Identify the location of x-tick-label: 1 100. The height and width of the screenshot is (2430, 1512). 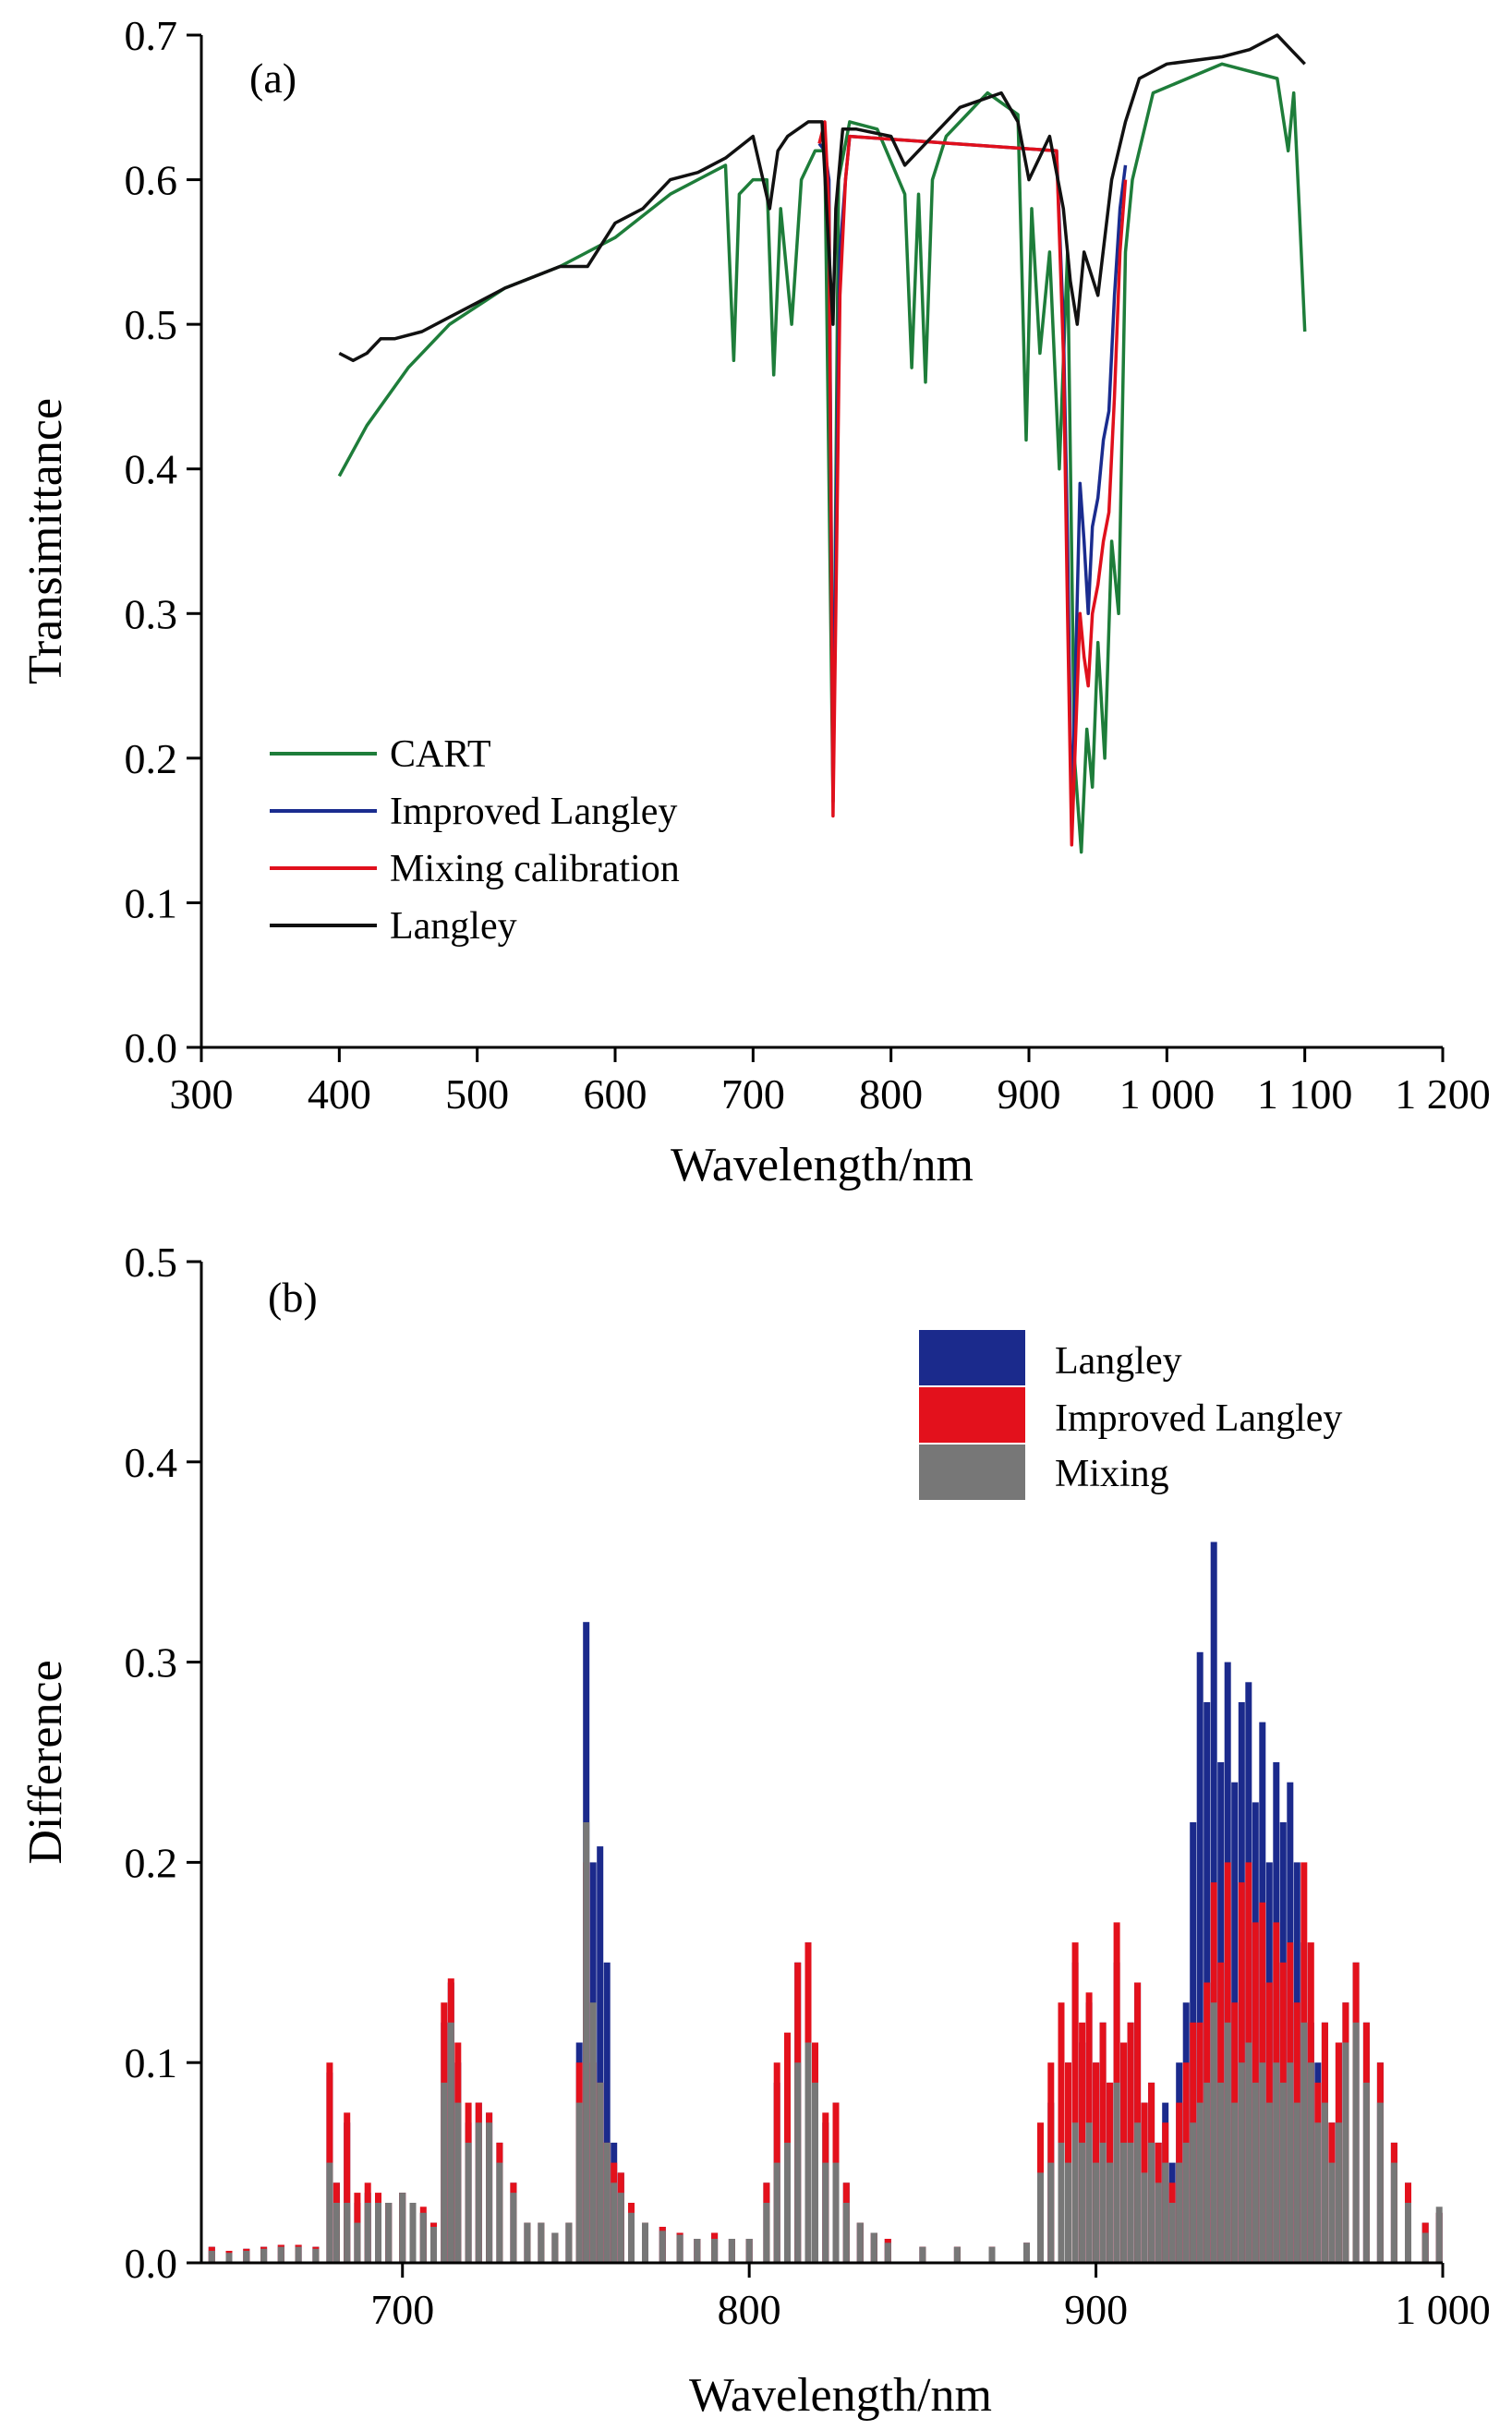
(1305, 1094).